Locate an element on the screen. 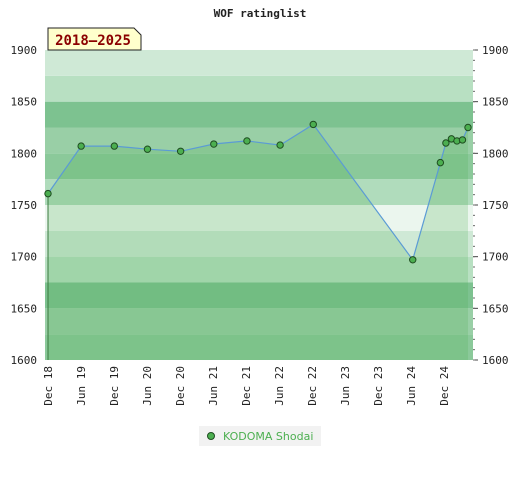  badge-shape is located at coordinates (94, 39).